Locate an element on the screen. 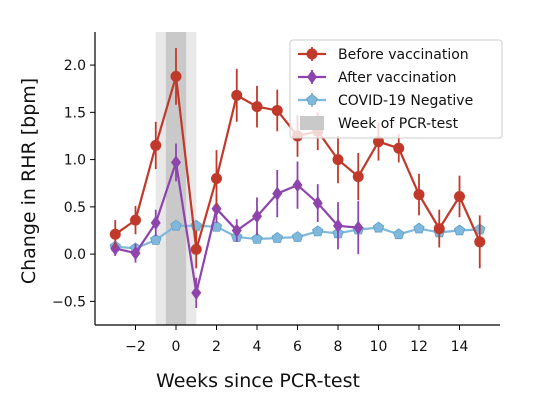 Image resolution: width=550 pixels, height=410 pixels. y-tick-label: 0.5 is located at coordinates (75, 208).